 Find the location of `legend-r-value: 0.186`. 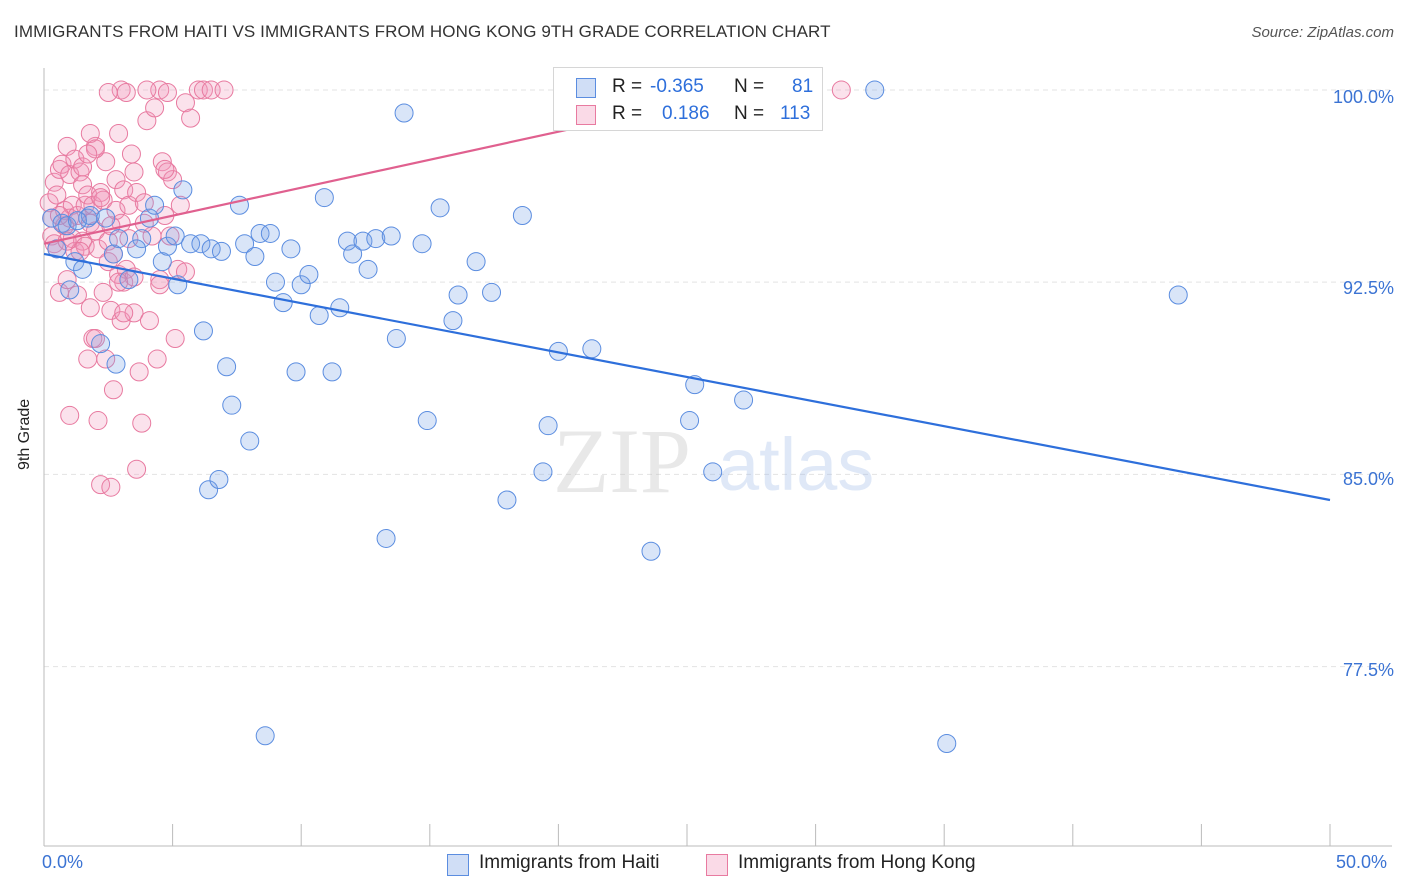

legend-r-value: 0.186 is located at coordinates (686, 113).